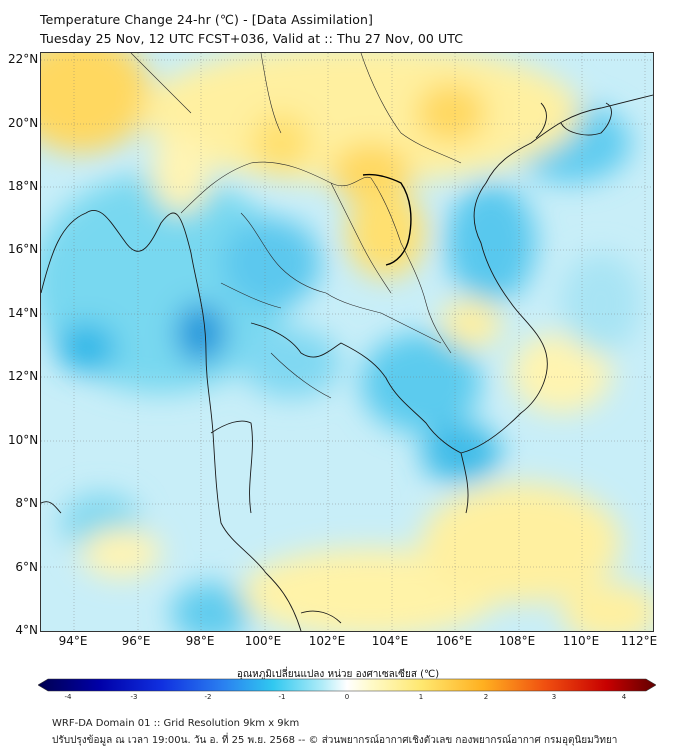  Describe the element at coordinates (26, 503) in the screenshot. I see `lat-label-8: 8°N` at that location.